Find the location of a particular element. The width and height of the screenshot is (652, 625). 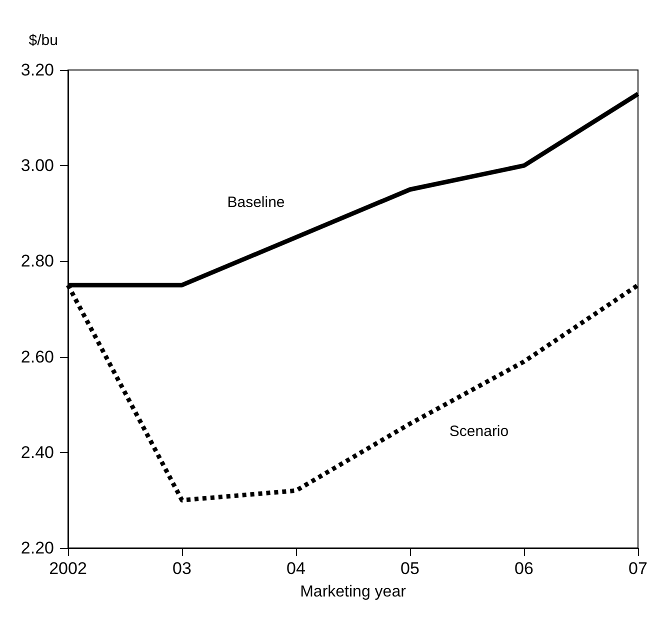

x-axis-title: Marketing year is located at coordinates (353, 592).